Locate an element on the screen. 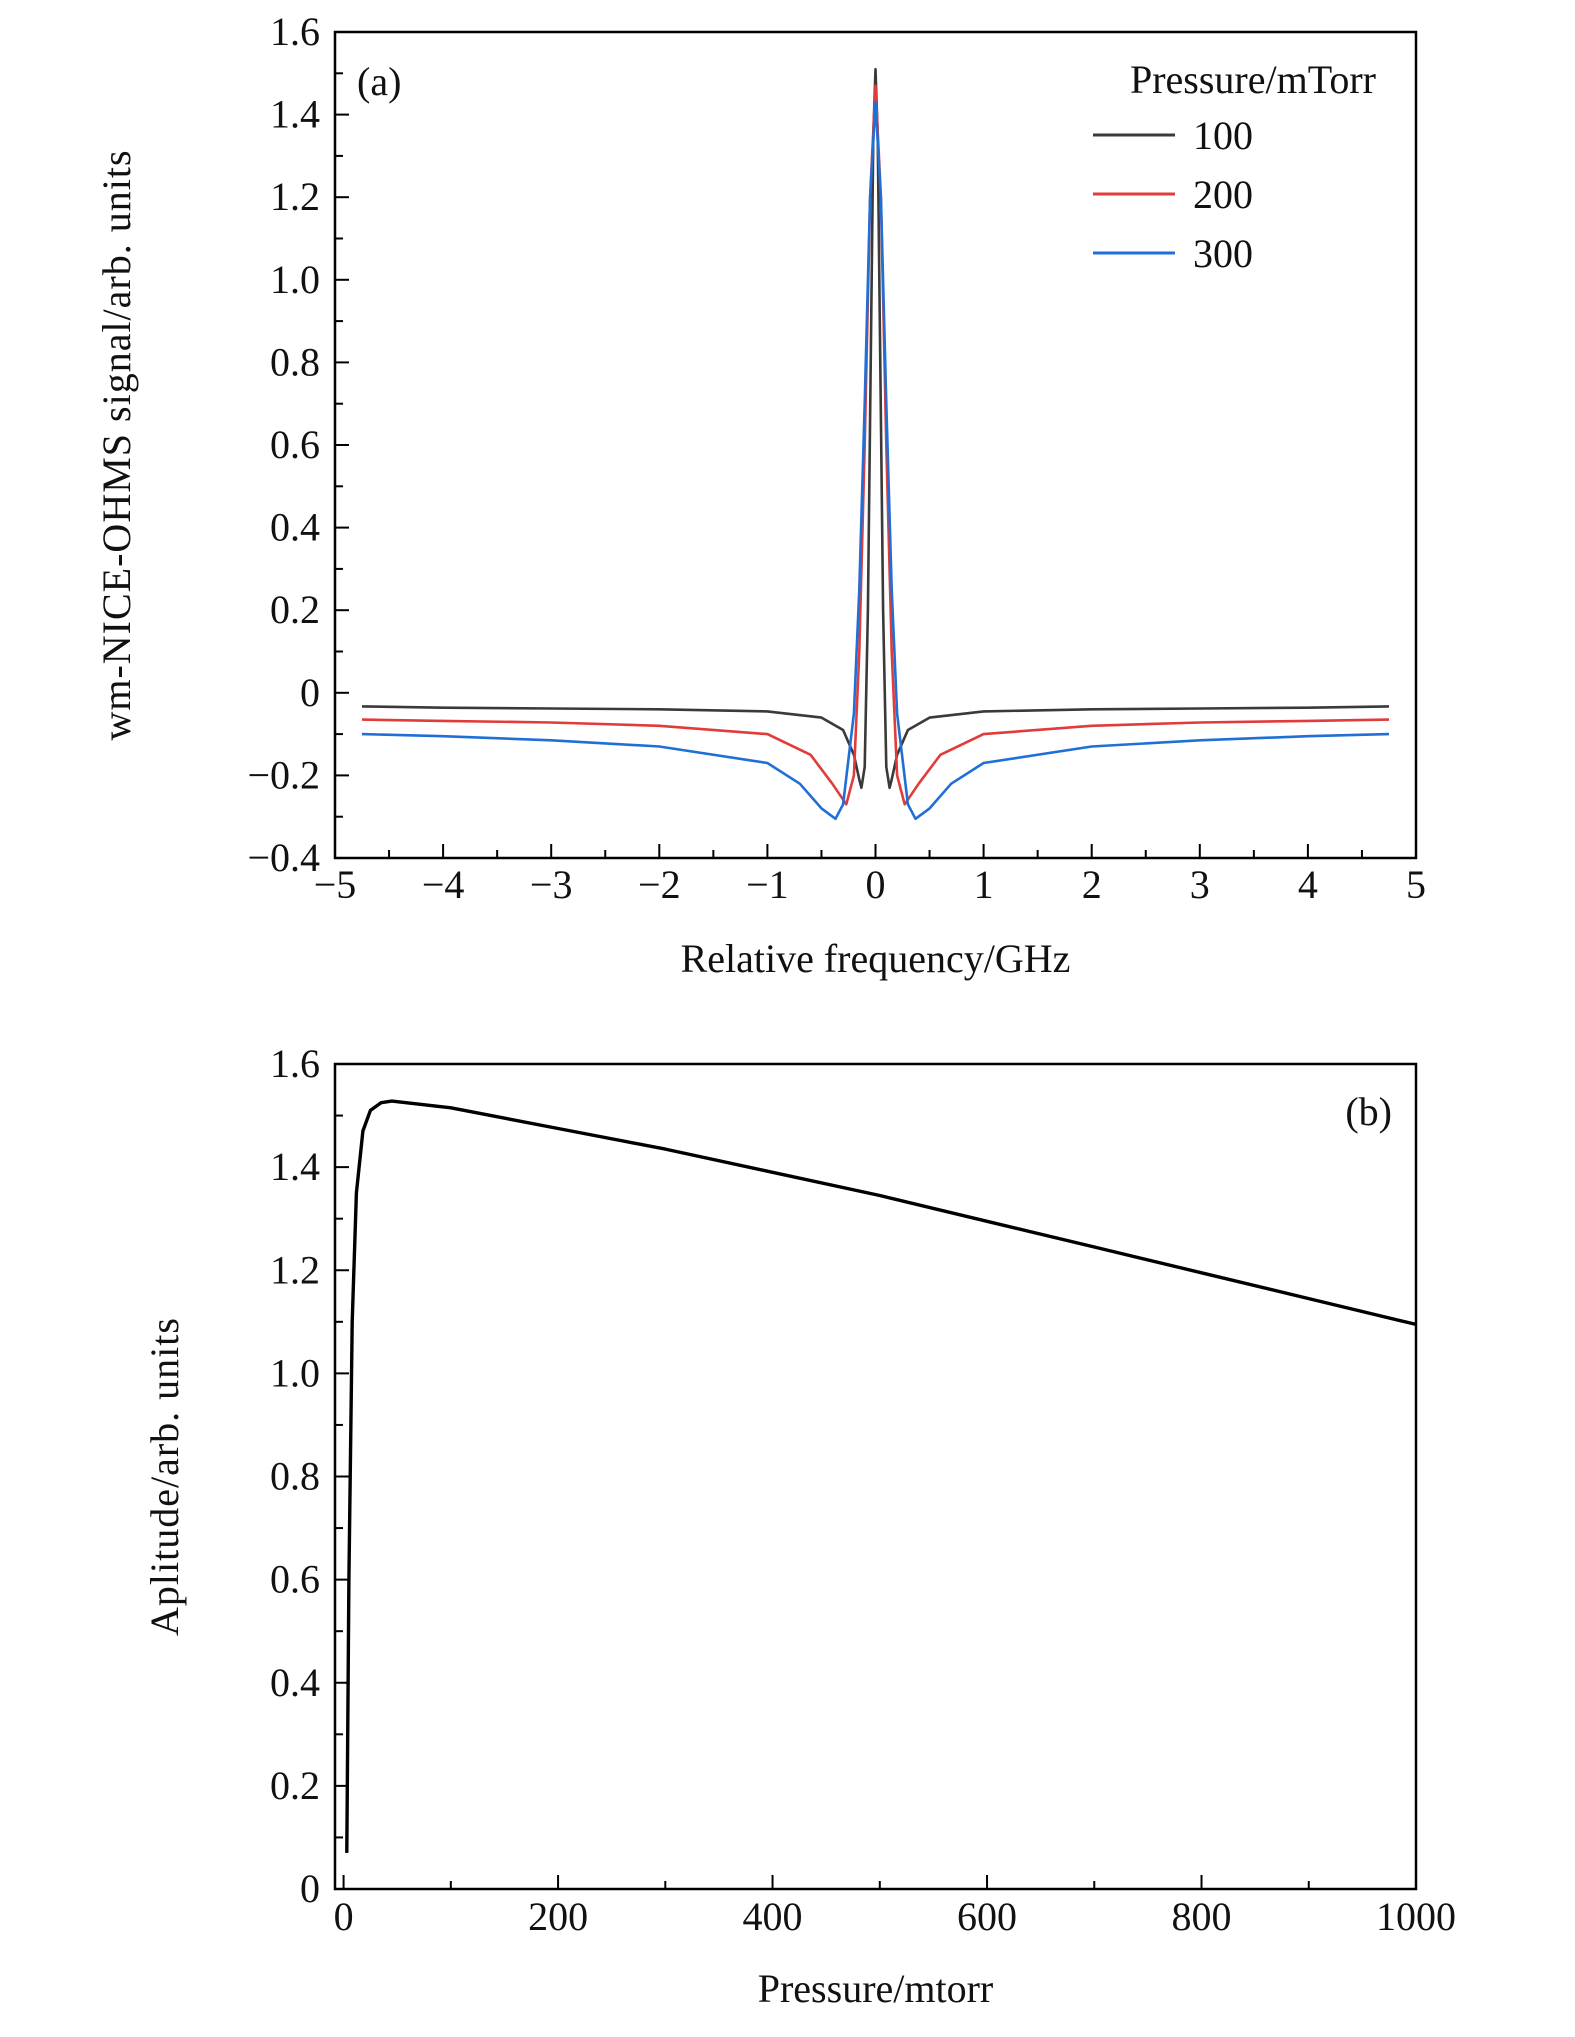  x-tick-label: 400 is located at coordinates (773, 1916).